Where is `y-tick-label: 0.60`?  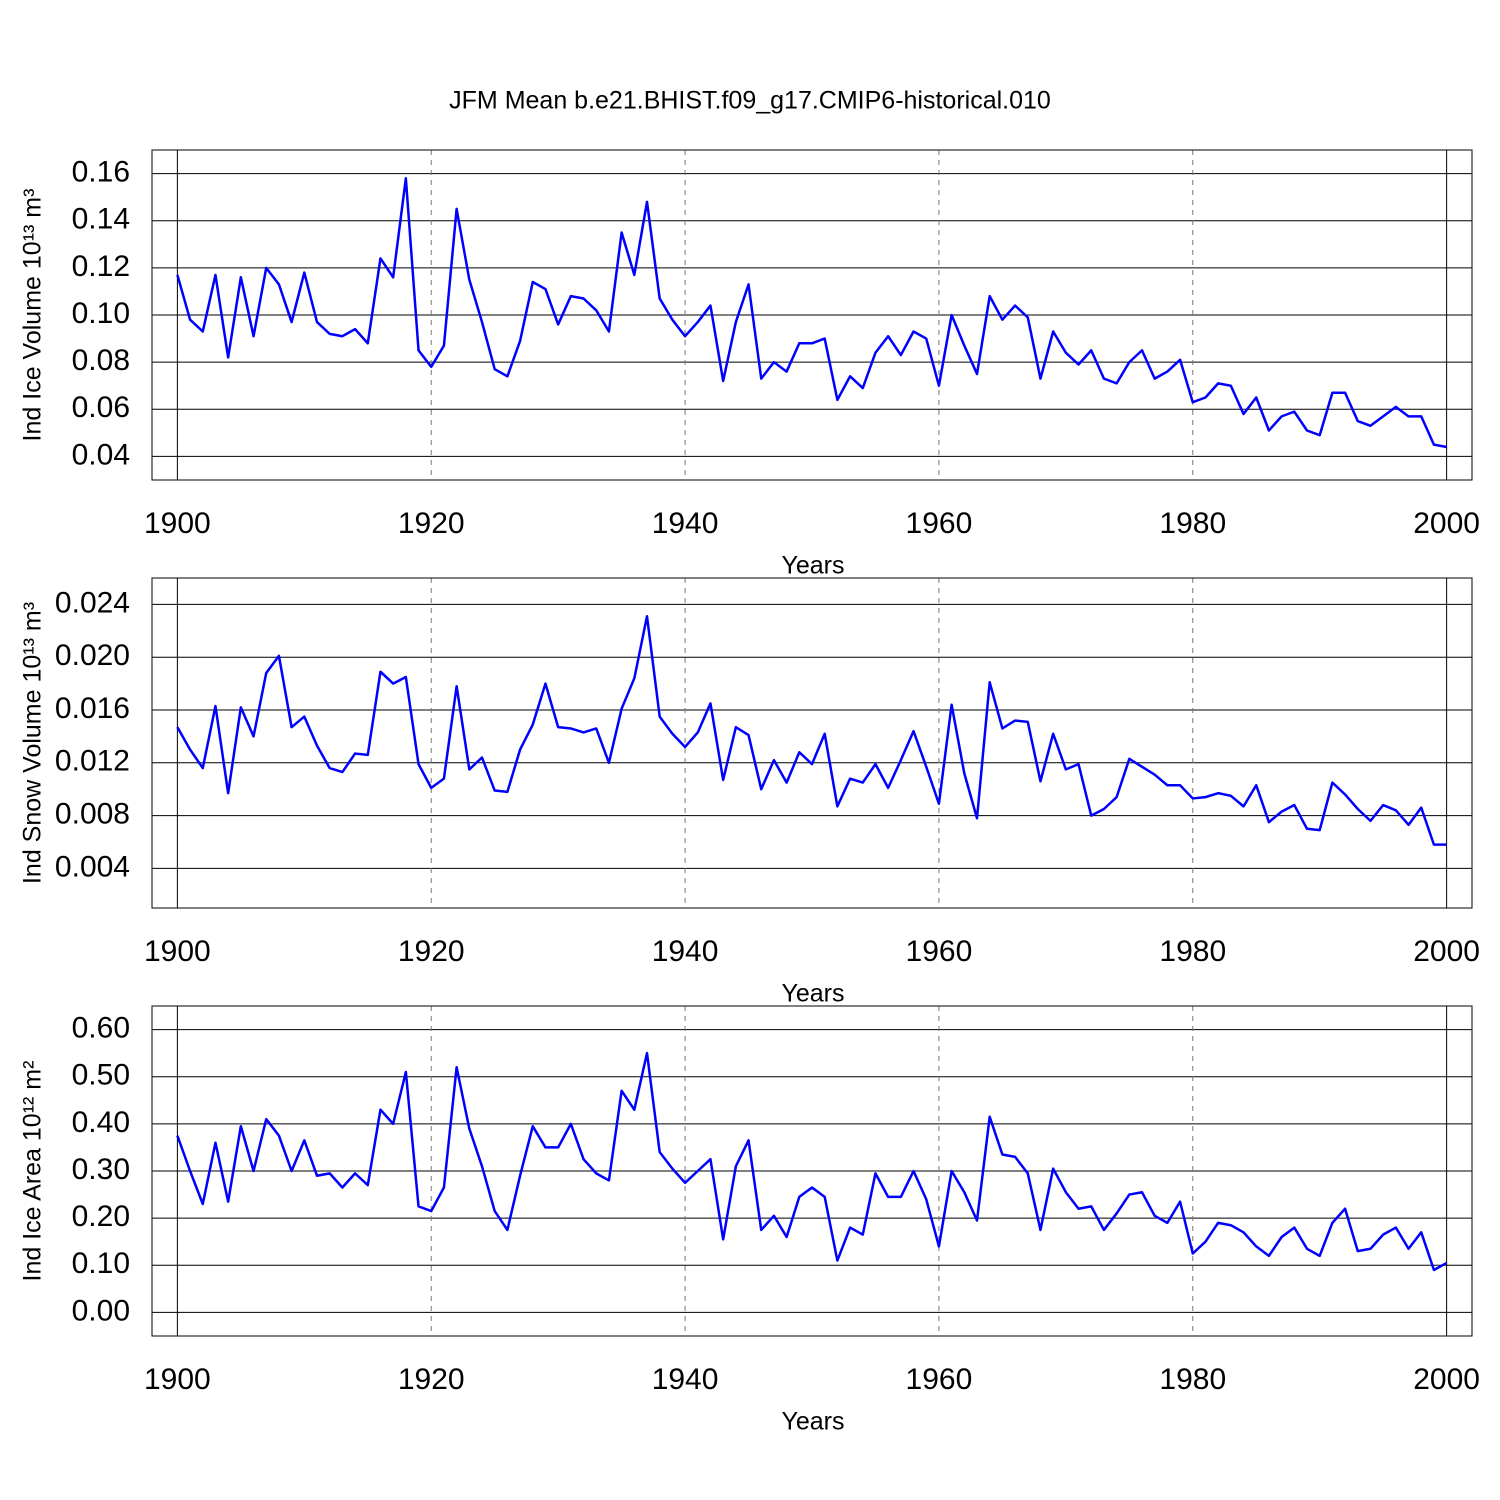
y-tick-label: 0.60 is located at coordinates (101, 1027).